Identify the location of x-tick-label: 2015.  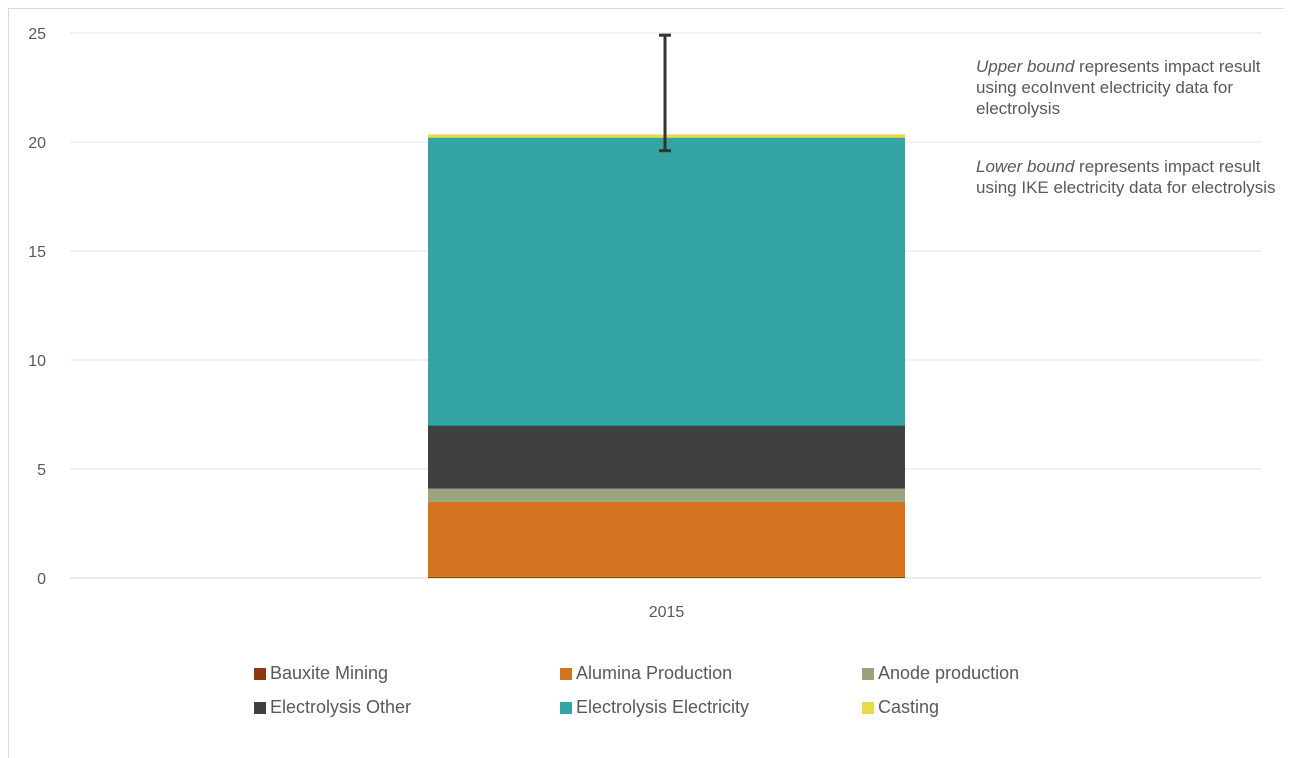
(667, 612).